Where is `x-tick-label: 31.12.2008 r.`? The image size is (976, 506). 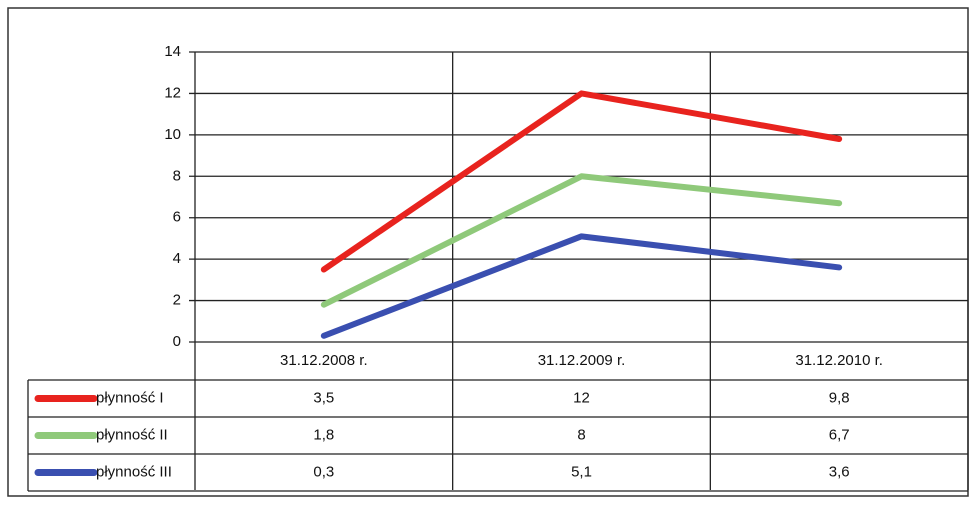
x-tick-label: 31.12.2008 r. is located at coordinates (324, 360).